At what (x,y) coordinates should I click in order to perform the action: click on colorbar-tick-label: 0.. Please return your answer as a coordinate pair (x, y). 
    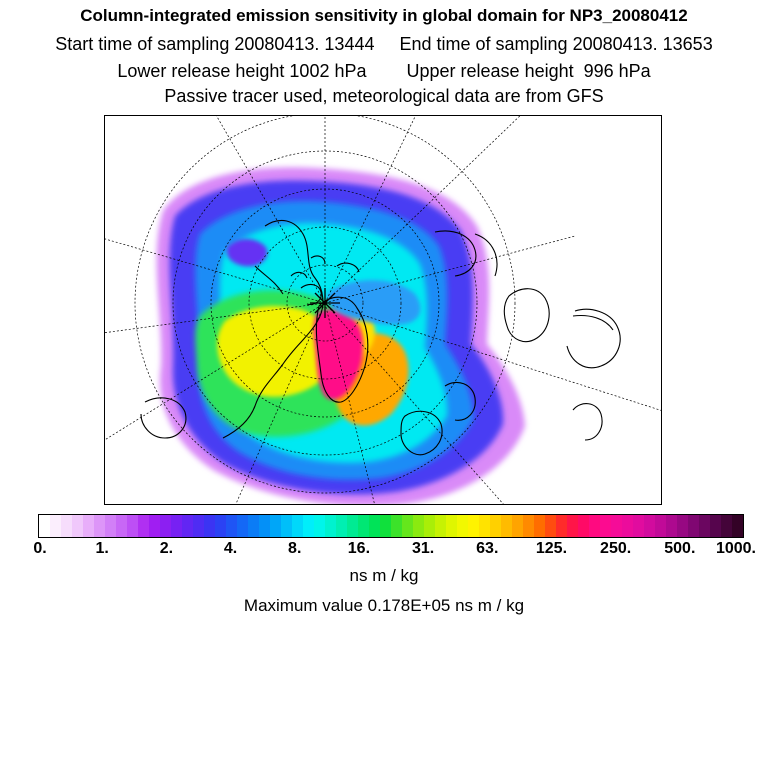
    Looking at the image, I should click on (40, 548).